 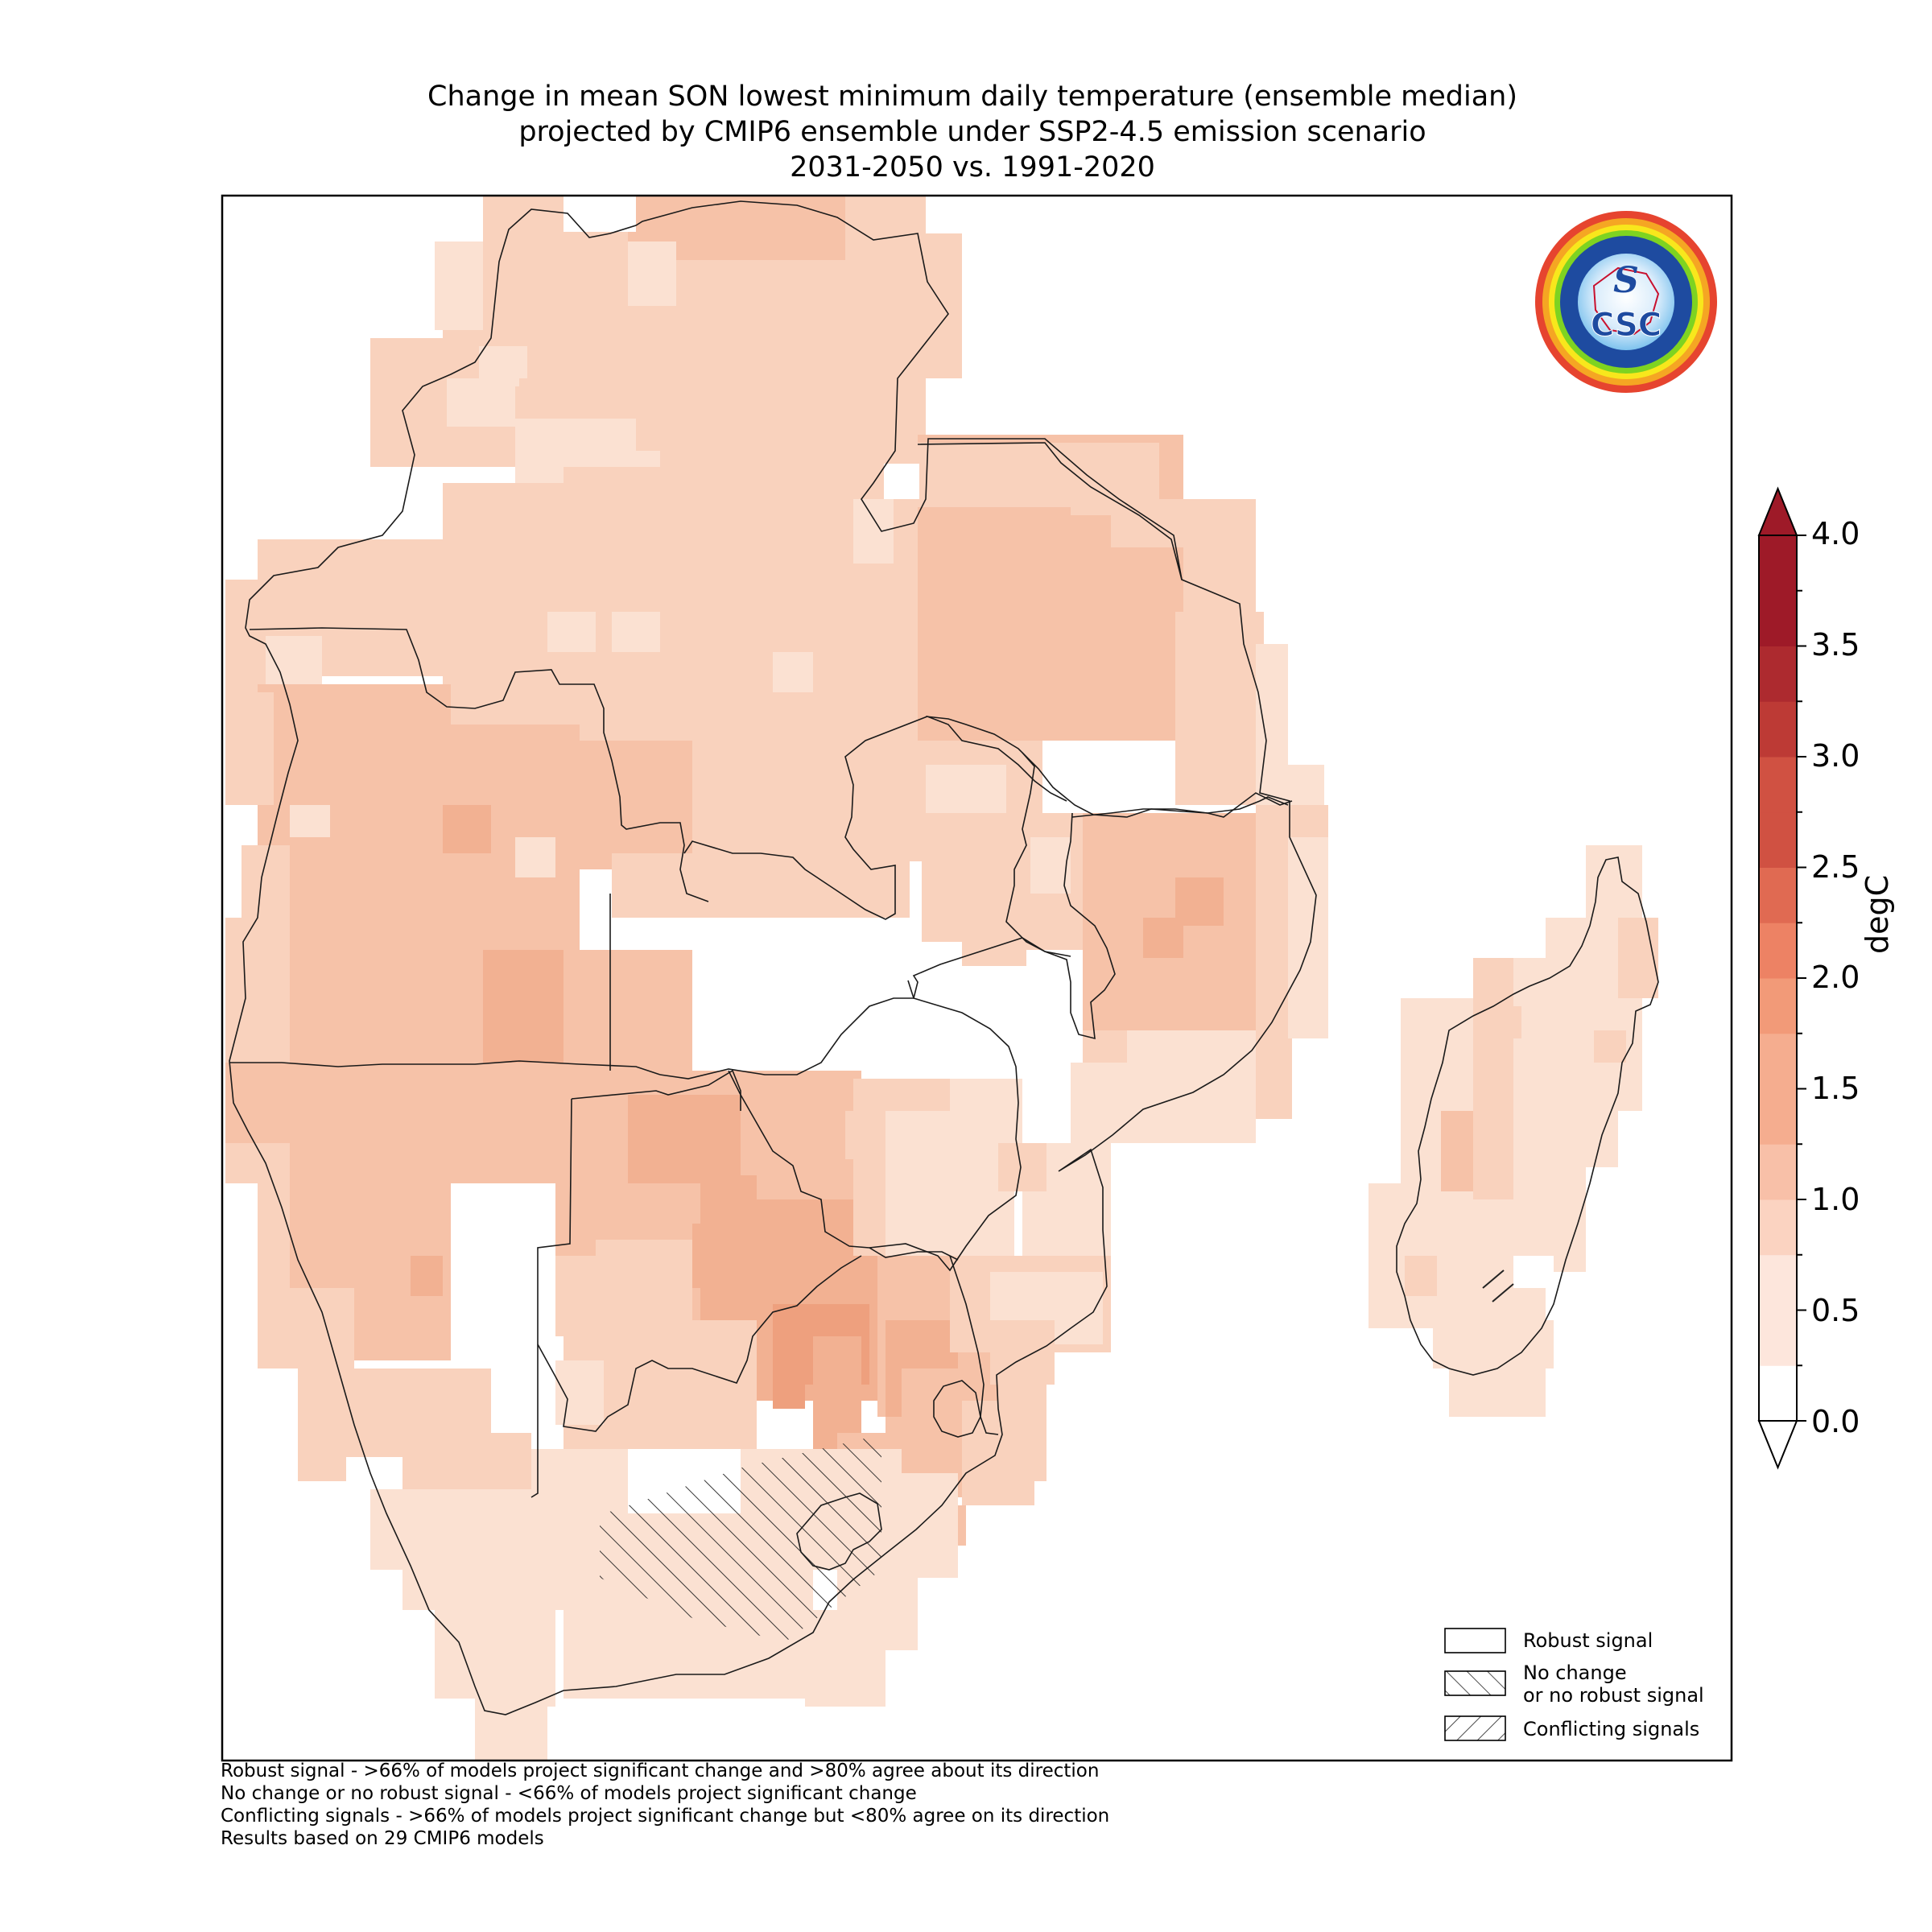 I want to click on legend-no-change-label-1: No change, so click(x=1575, y=1673).